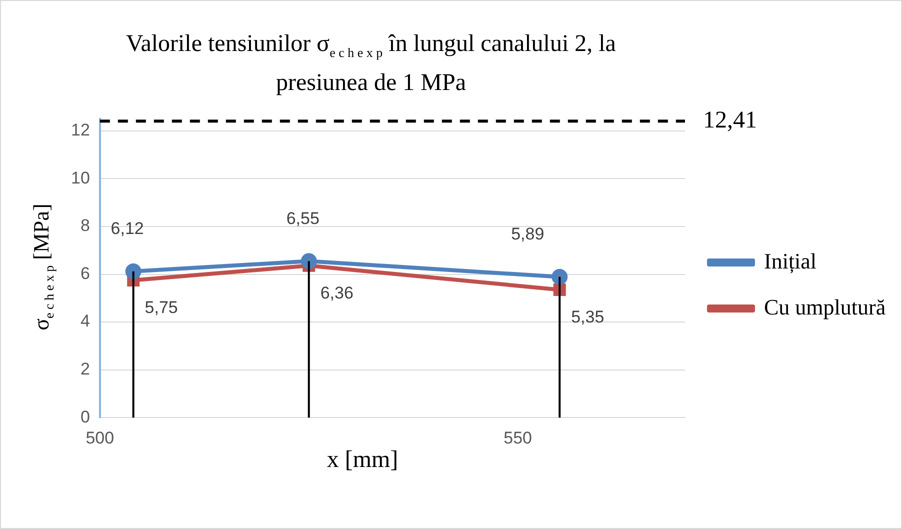 This screenshot has width=902, height=529. I want to click on x-axis-title: x [mm], so click(363, 460).